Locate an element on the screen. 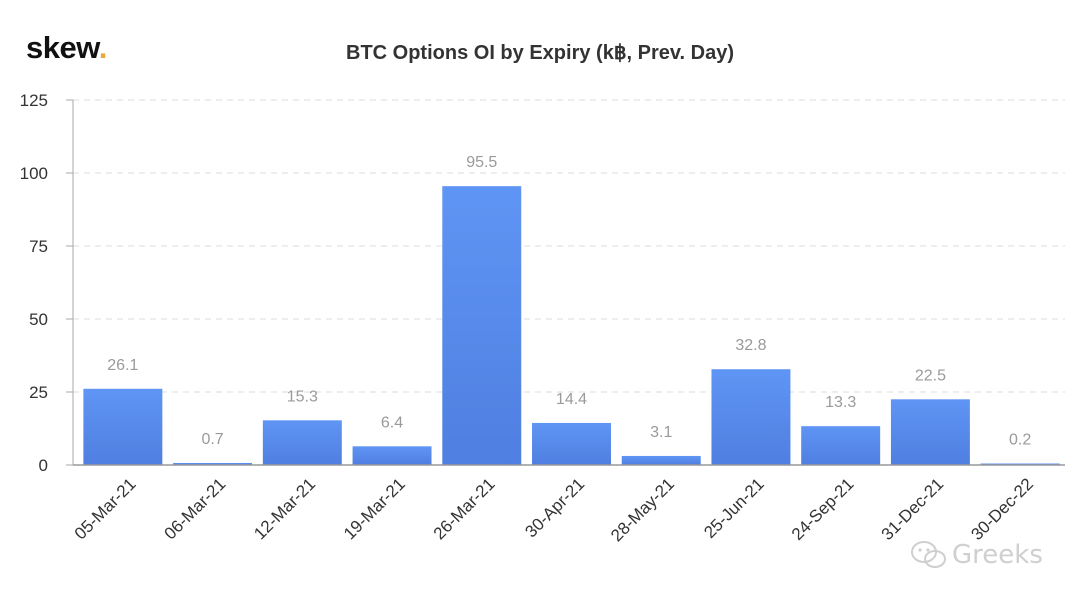  x-tick-label: 30-Apr-21 is located at coordinates (554, 507).